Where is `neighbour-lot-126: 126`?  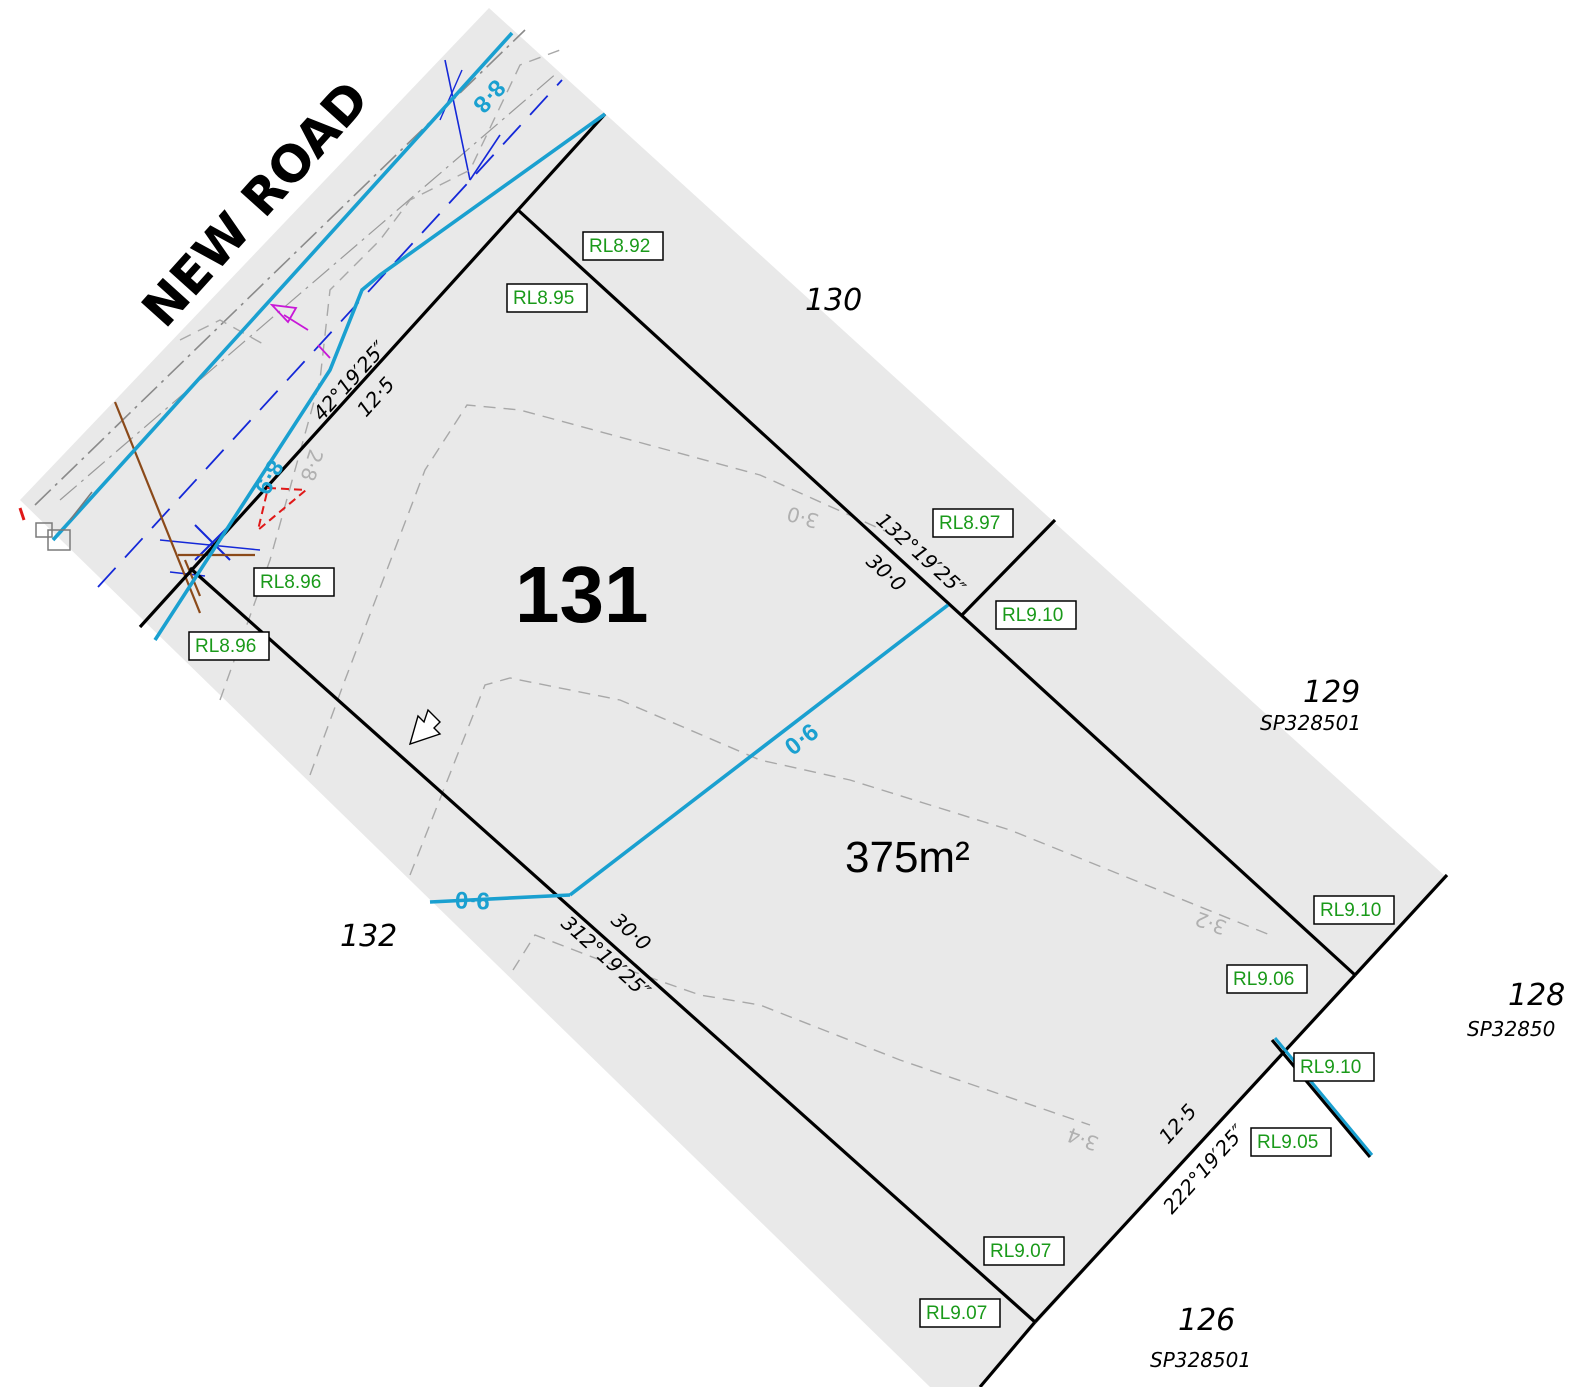 neighbour-lot-126: 126 is located at coordinates (1206, 1320).